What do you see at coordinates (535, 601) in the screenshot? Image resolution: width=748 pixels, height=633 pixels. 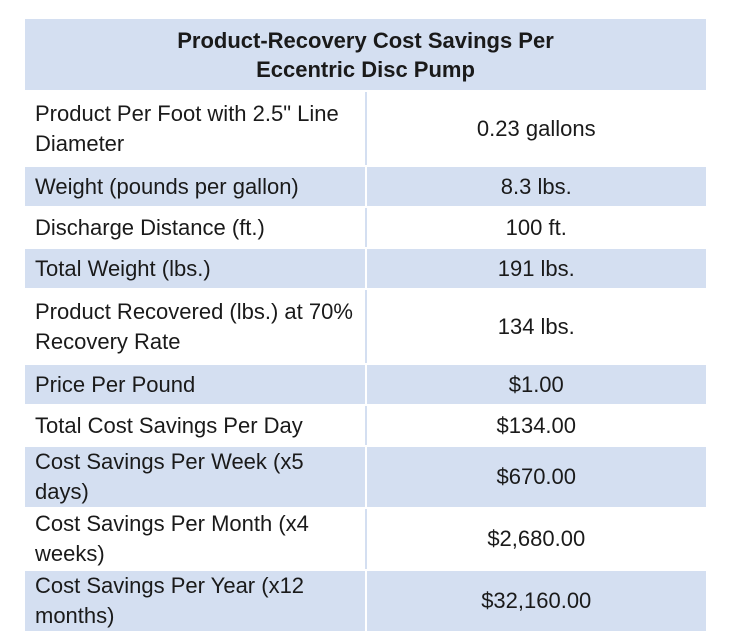 I see `row-value: $32,160.00` at bounding box center [535, 601].